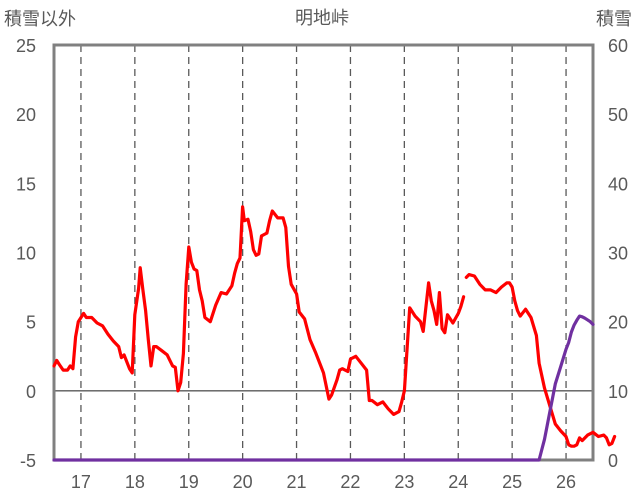 The width and height of the screenshot is (636, 501). Describe the element at coordinates (26, 115) in the screenshot. I see `left-y-tick-label: 20` at that location.